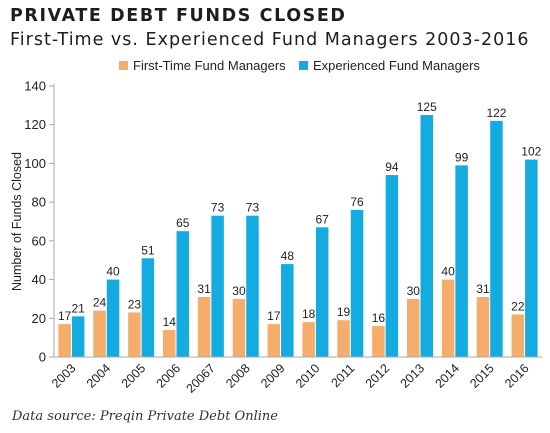 The width and height of the screenshot is (550, 433). I want to click on experienced-data-label: 102, so click(531, 152).